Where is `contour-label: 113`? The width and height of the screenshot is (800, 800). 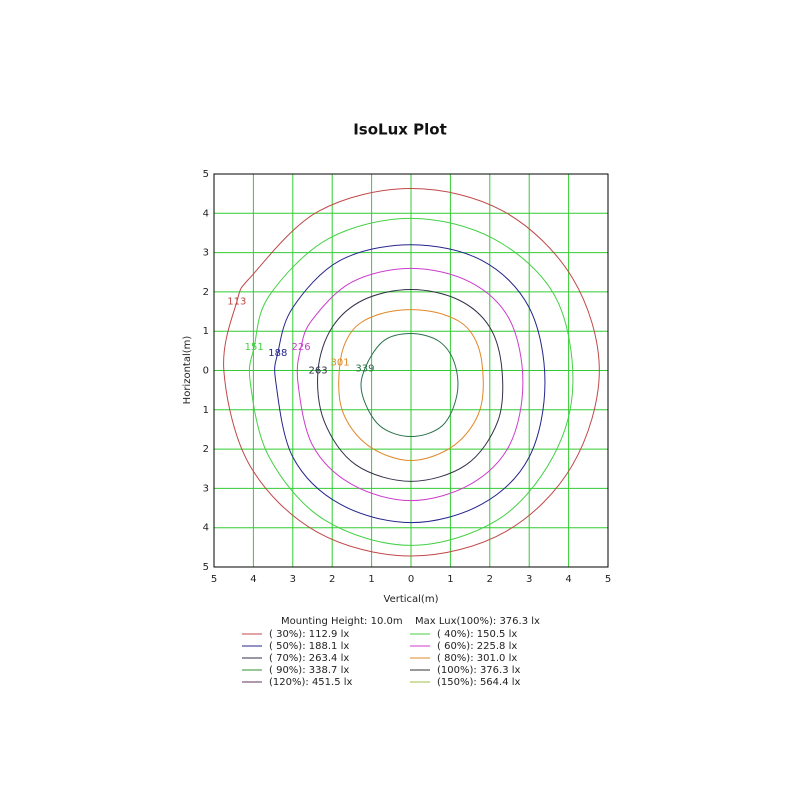 contour-label: 113 is located at coordinates (236, 302).